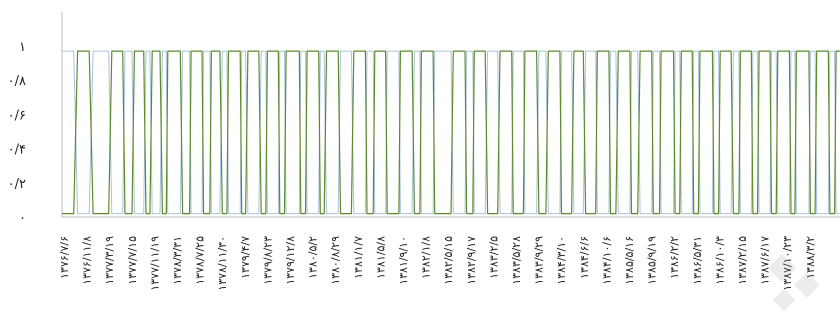  Describe the element at coordinates (426, 257) in the screenshot. I see `x-tick-label: ۱۳۸۲/۱/۸` at that location.